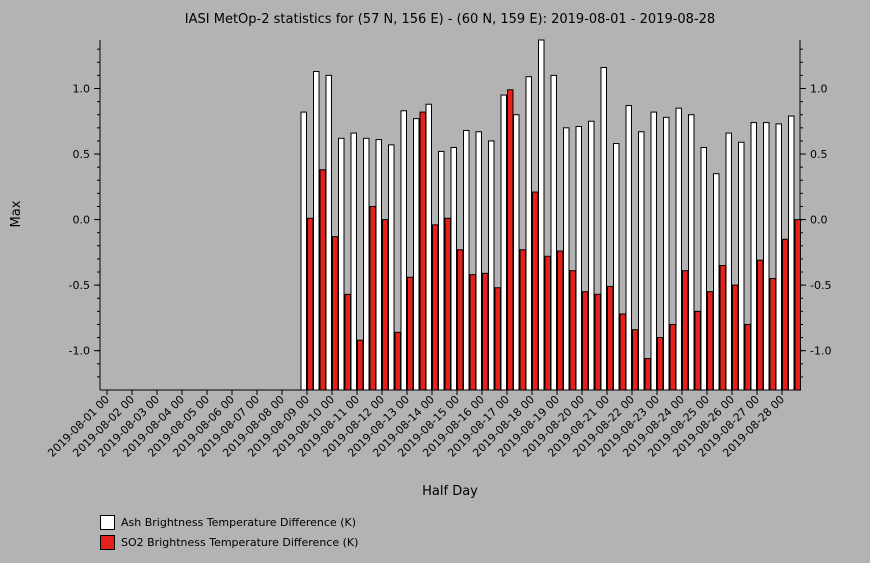  I want to click on y-tick-label-left: -0.5, so click(79, 285).